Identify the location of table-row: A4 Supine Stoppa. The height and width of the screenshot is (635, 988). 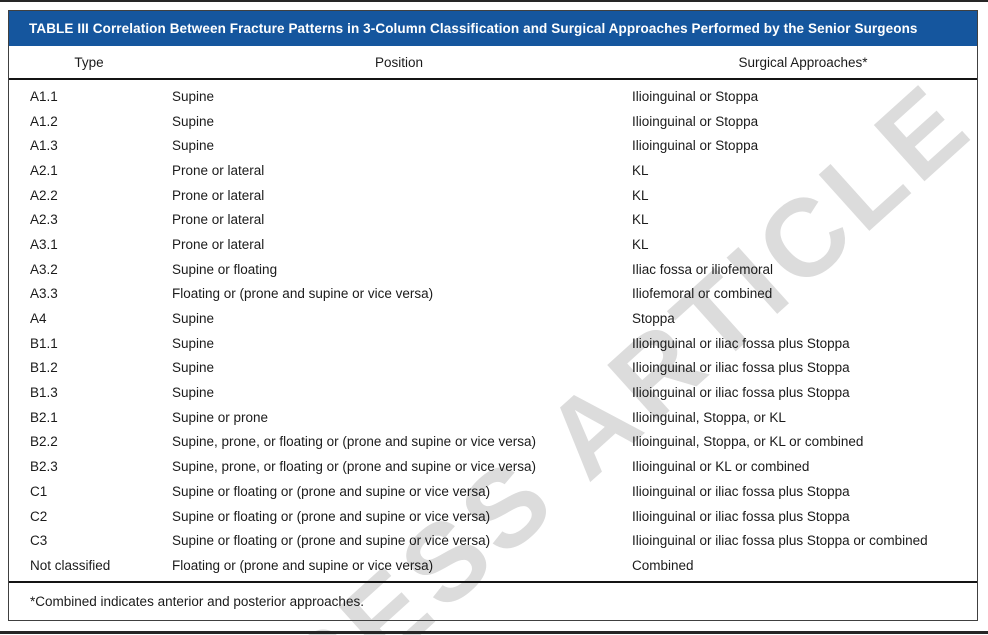
(493, 318).